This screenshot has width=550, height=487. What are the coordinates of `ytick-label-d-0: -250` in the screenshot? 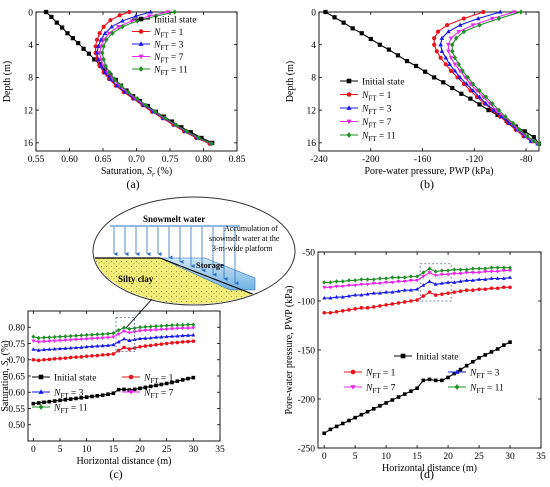 It's located at (307, 449).